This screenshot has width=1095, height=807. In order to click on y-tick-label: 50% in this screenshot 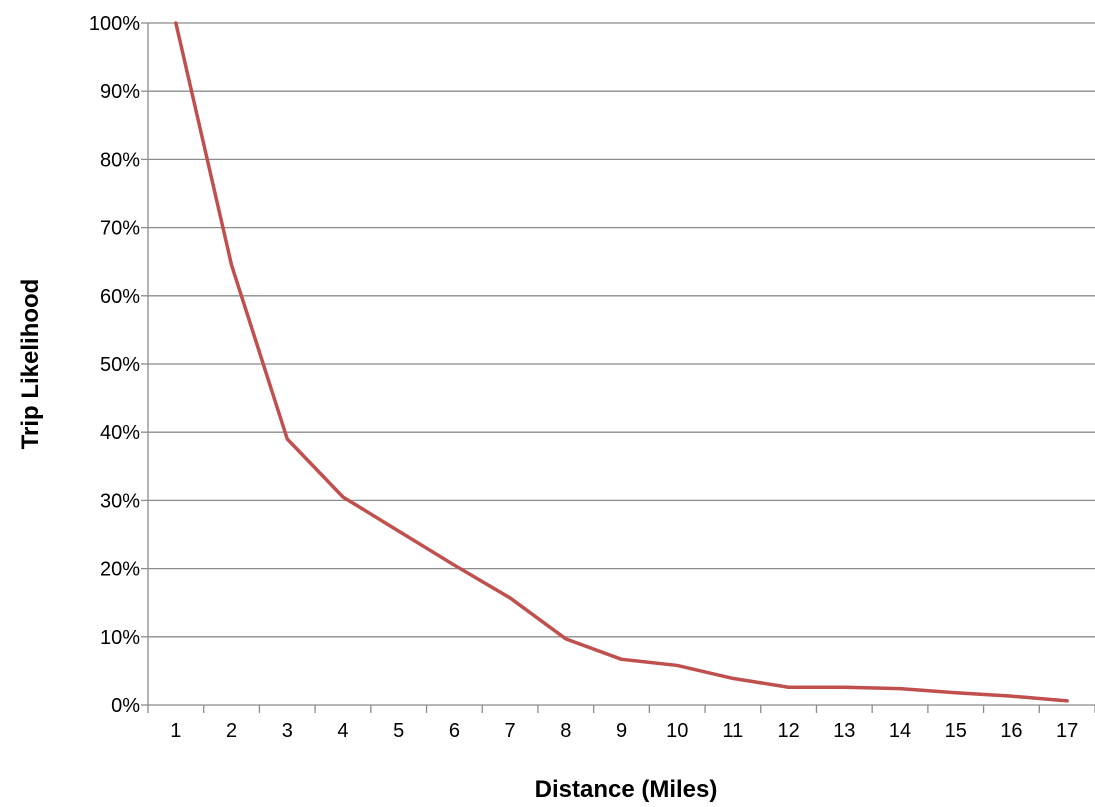, I will do `click(120, 365)`.